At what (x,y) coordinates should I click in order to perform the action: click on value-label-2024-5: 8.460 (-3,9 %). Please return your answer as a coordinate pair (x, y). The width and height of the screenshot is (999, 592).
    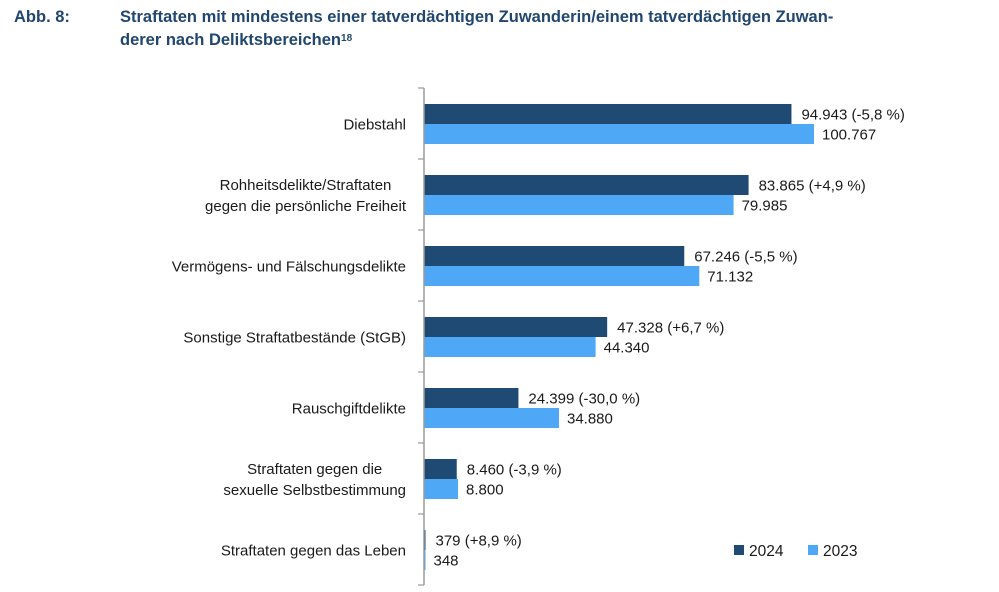
    Looking at the image, I should click on (514, 470).